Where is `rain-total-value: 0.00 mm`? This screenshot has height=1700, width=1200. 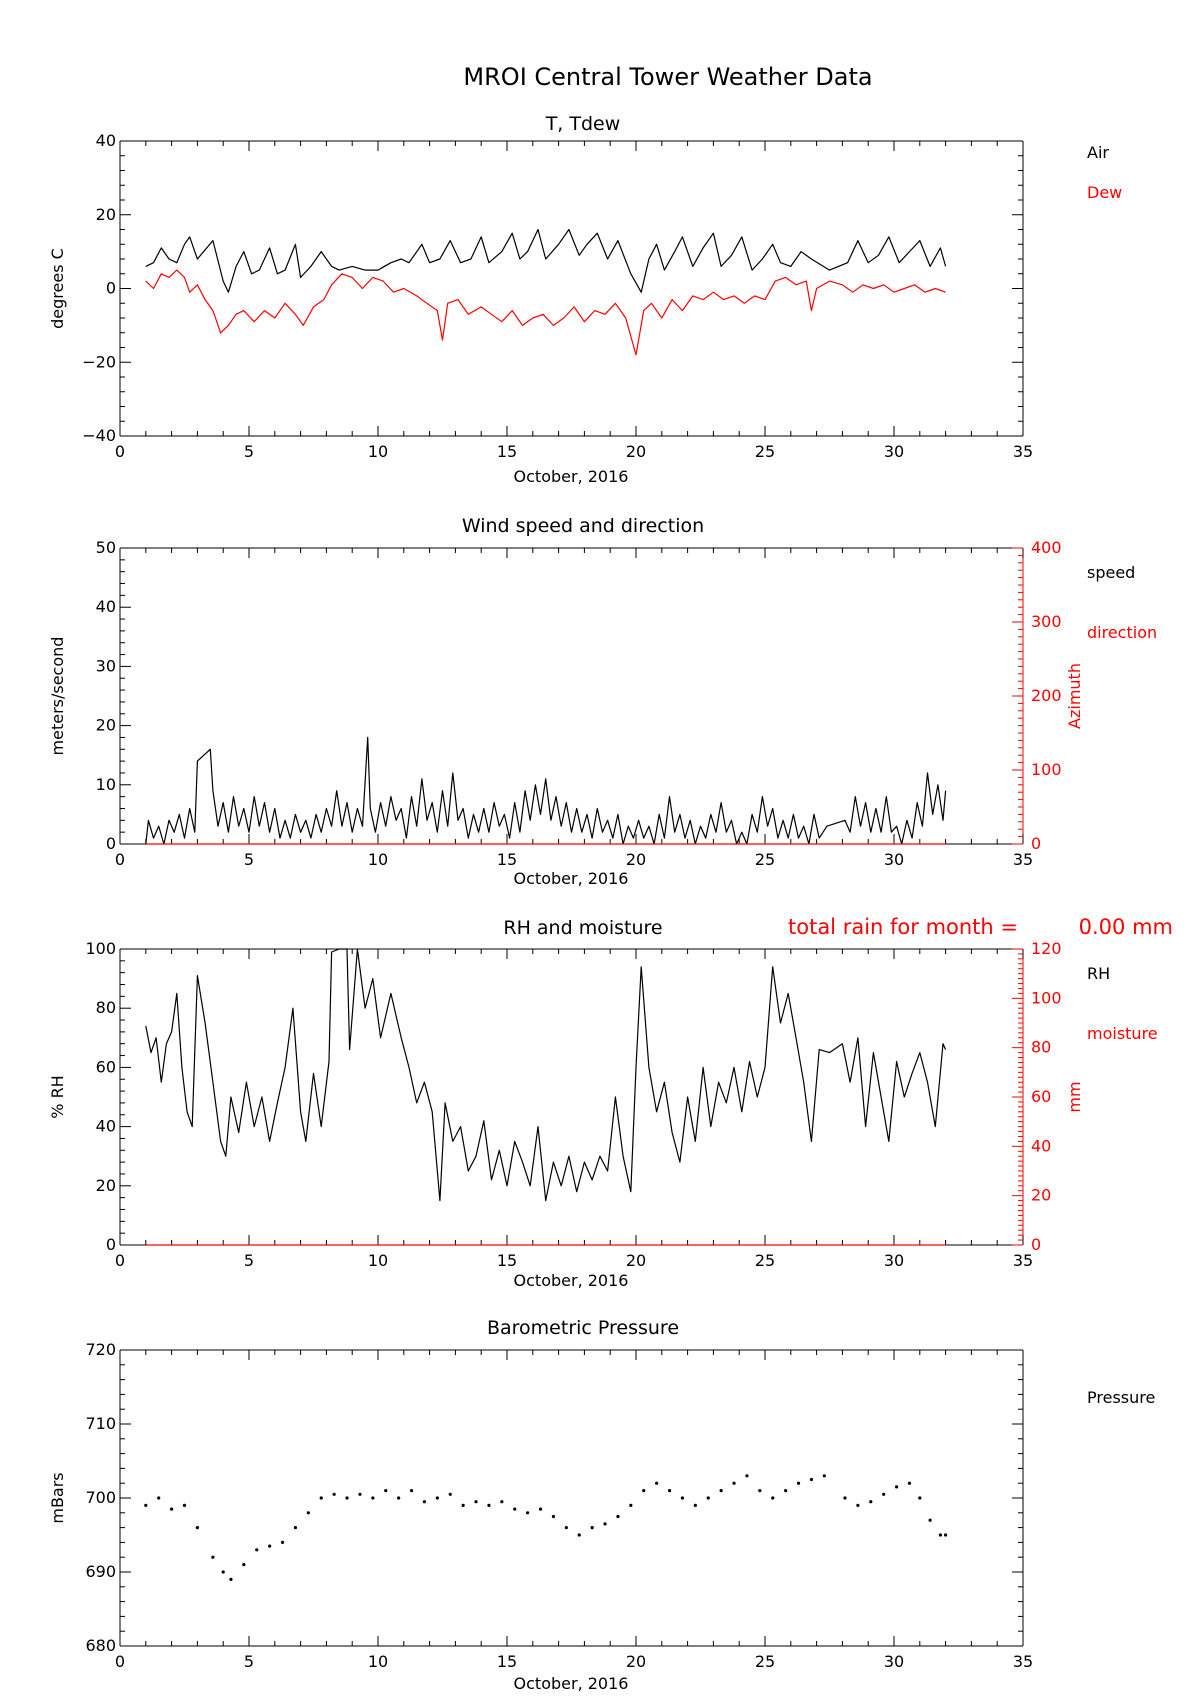 rain-total-value: 0.00 mm is located at coordinates (1126, 927).